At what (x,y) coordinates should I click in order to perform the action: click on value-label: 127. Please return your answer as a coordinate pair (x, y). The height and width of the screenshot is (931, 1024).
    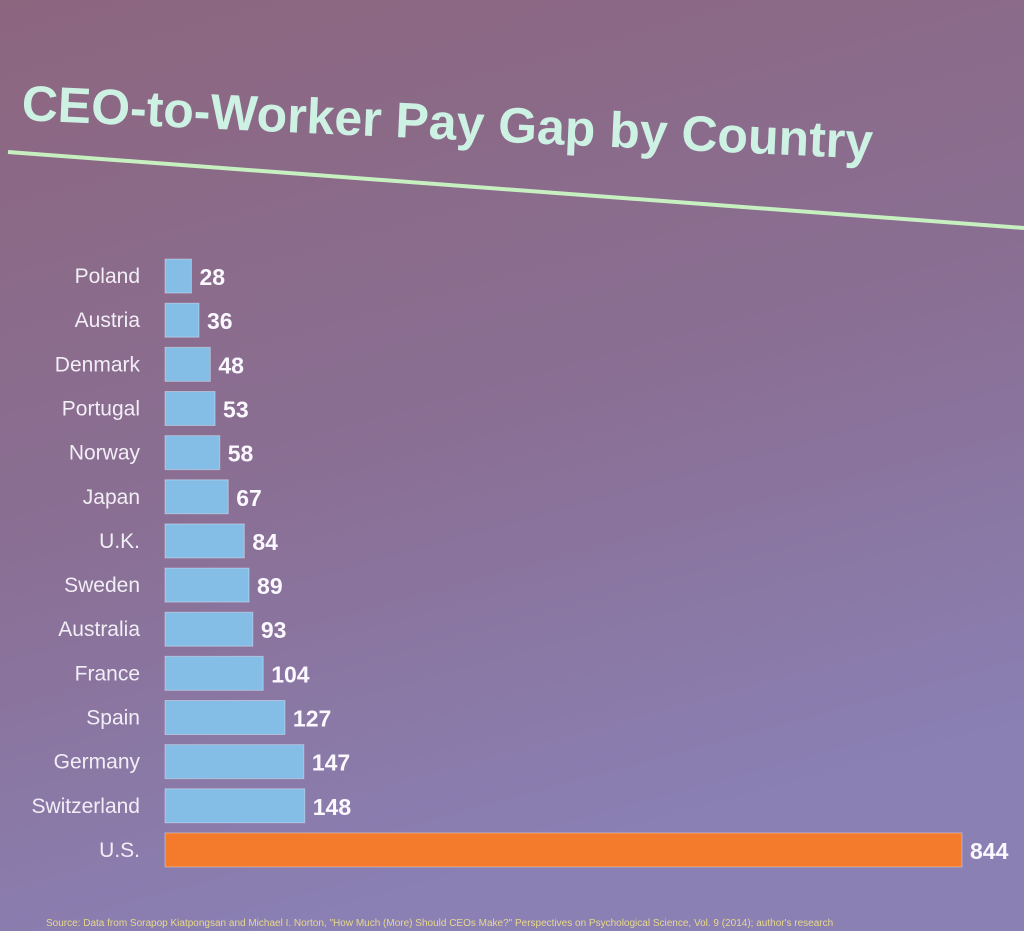
    Looking at the image, I should click on (312, 719).